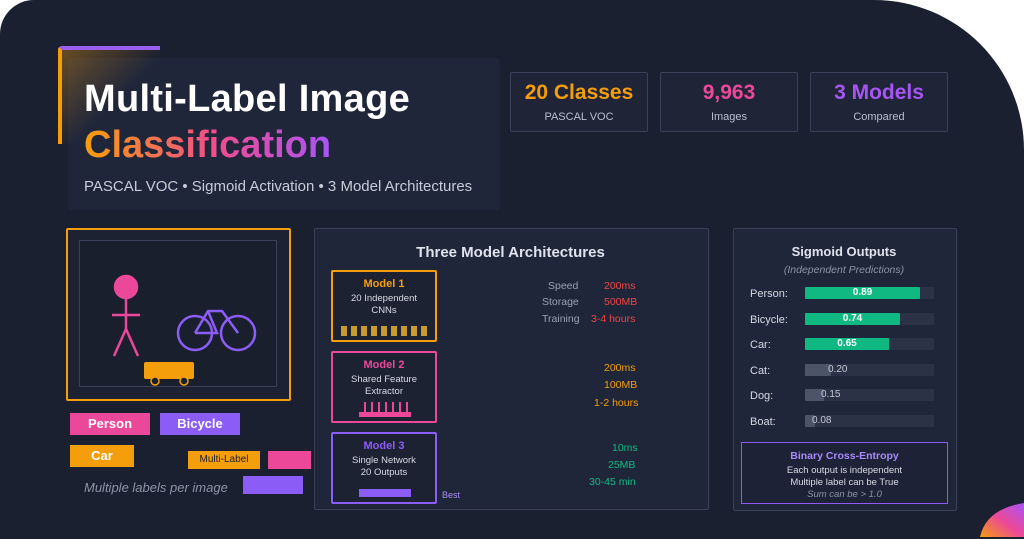 This screenshot has height=539, width=1024. I want to click on hero-card, so click(284, 134).